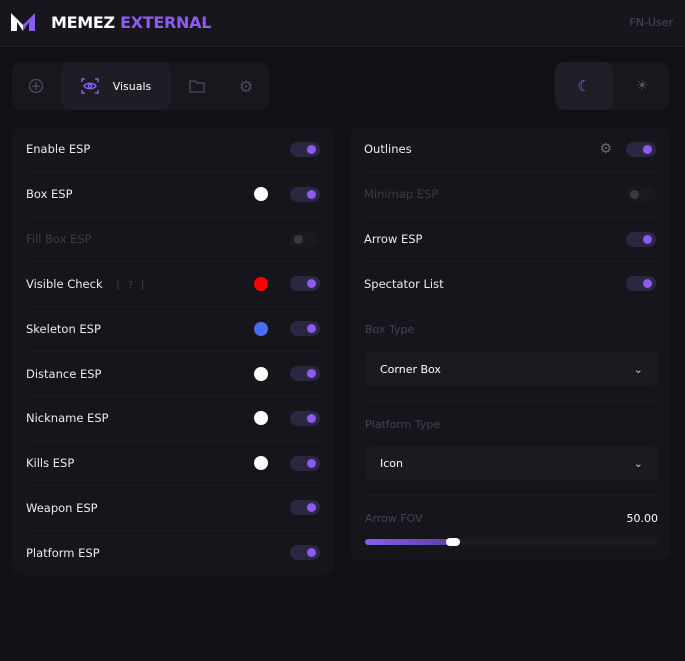 The height and width of the screenshot is (661, 685). Describe the element at coordinates (131, 285) in the screenshot. I see `help-icon: [ ? ]` at that location.